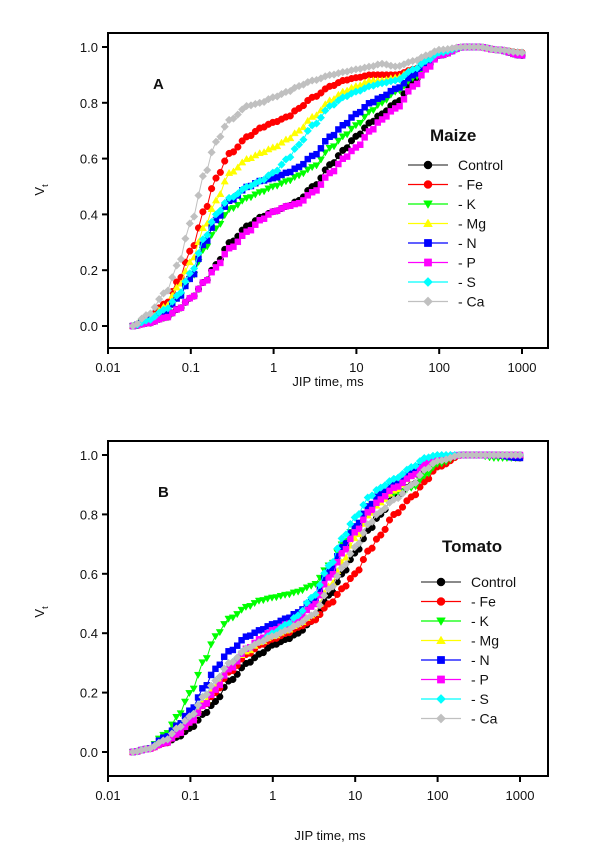 The height and width of the screenshot is (852, 612). What do you see at coordinates (107, 367) in the screenshot?
I see `x-tick-label: 0.01` at bounding box center [107, 367].